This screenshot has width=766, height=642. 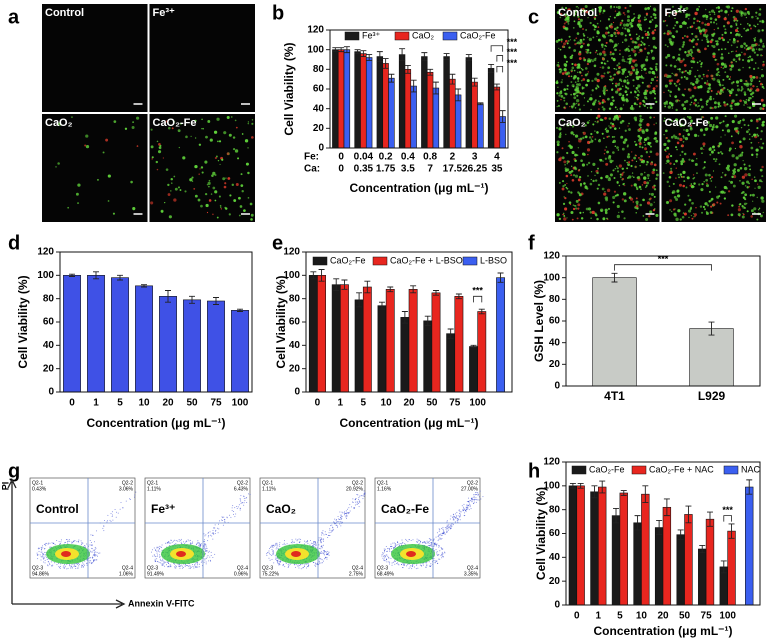 I want to click on flow-plot, so click(x=312, y=528).